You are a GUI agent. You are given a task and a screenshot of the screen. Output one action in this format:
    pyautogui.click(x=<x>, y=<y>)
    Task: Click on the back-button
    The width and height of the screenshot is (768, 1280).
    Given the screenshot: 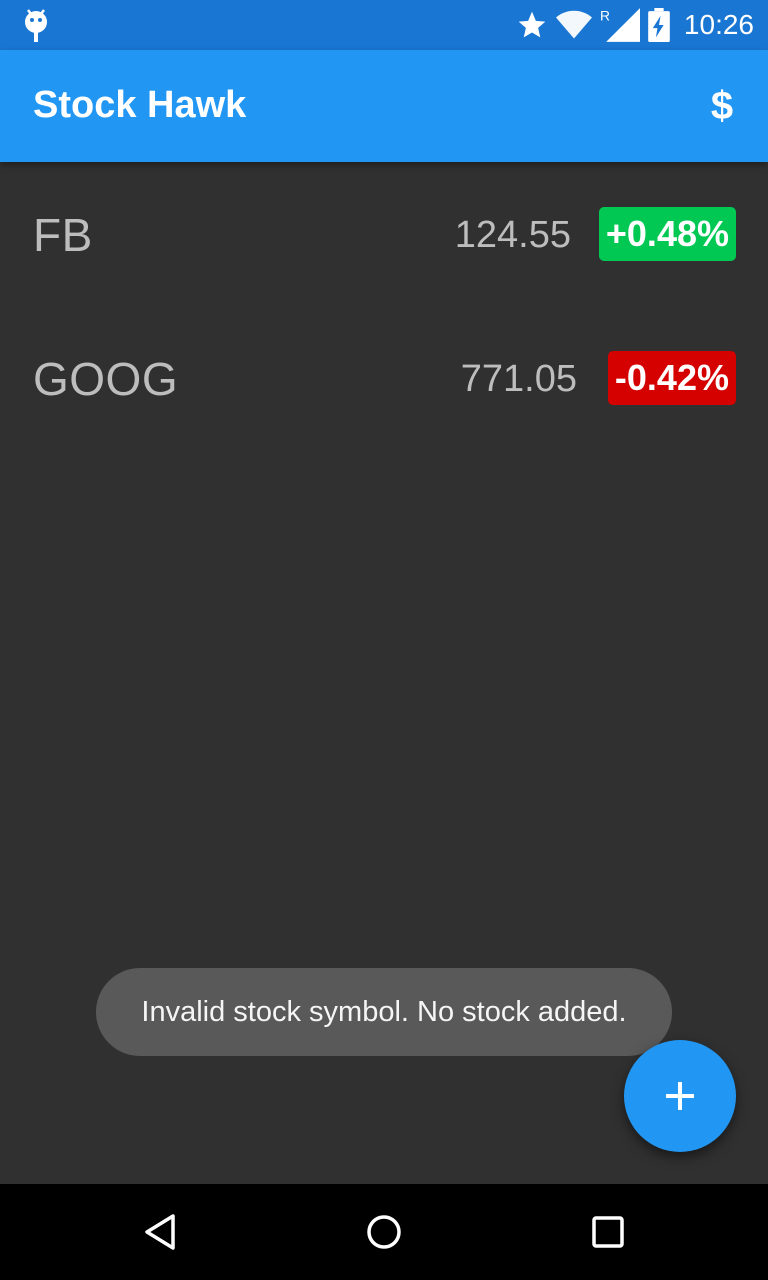 What is the action you would take?
    pyautogui.click(x=160, y=1232)
    